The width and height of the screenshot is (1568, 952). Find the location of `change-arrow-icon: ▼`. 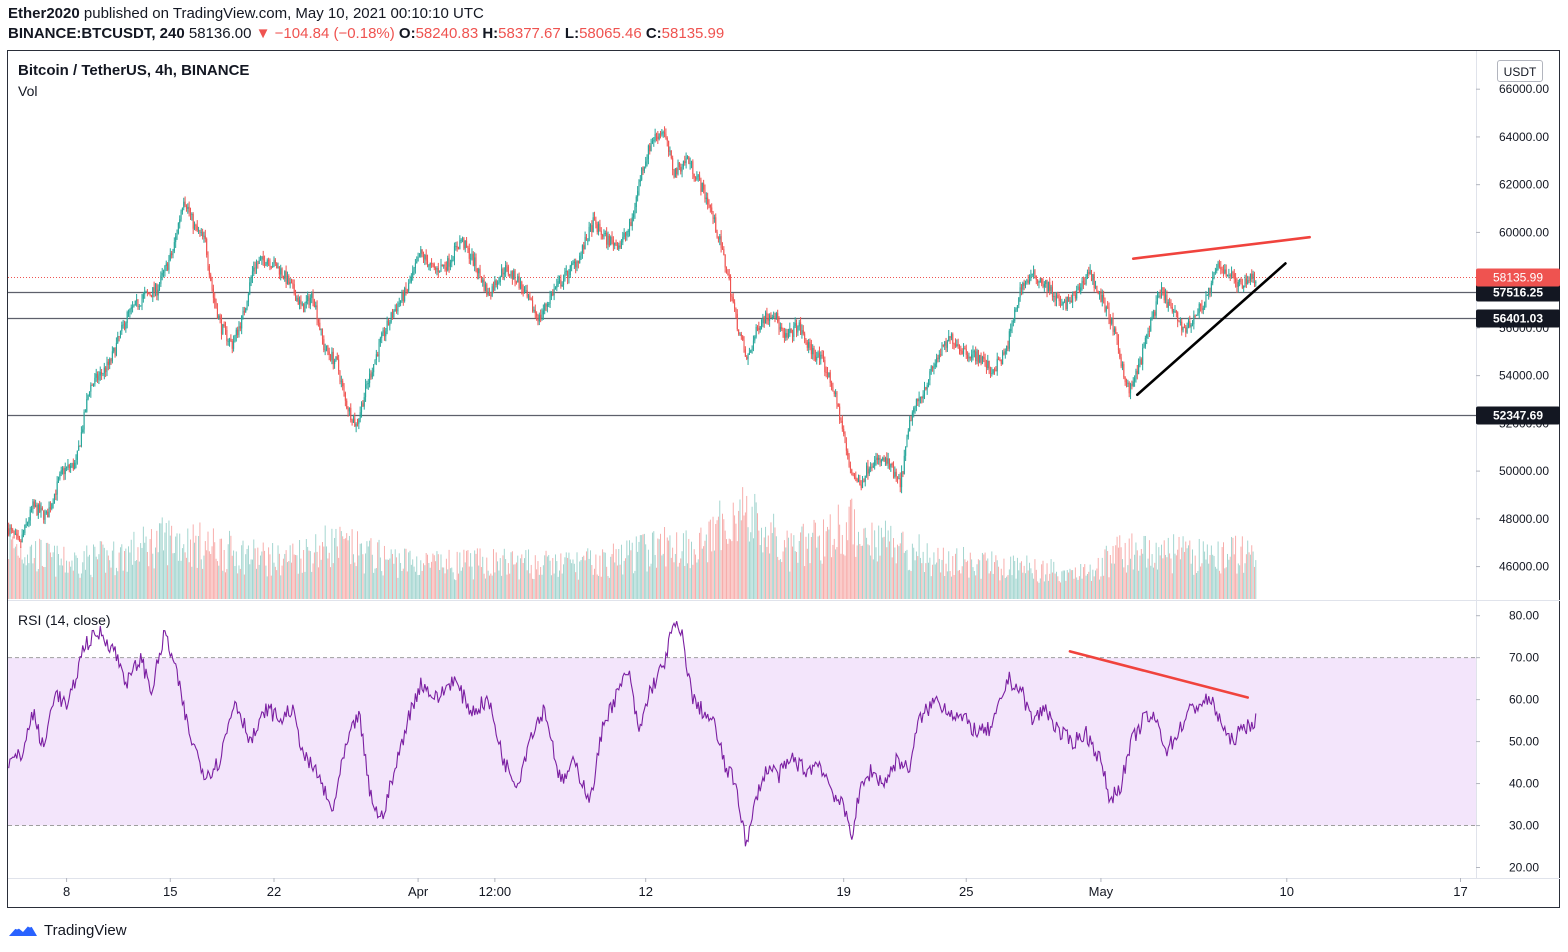

change-arrow-icon: ▼ is located at coordinates (263, 33).